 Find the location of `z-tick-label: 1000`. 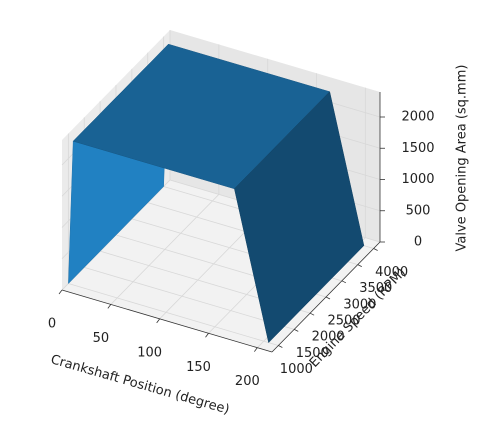

z-tick-label: 1000 is located at coordinates (417, 179).